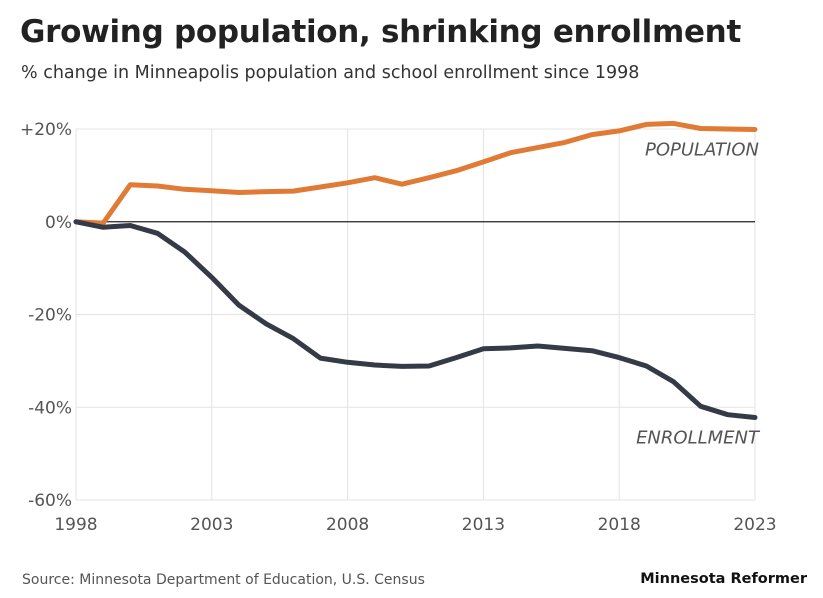 Image resolution: width=823 pixels, height=598 pixels. What do you see at coordinates (483, 525) in the screenshot?
I see `x-tick-label: 2013` at bounding box center [483, 525].